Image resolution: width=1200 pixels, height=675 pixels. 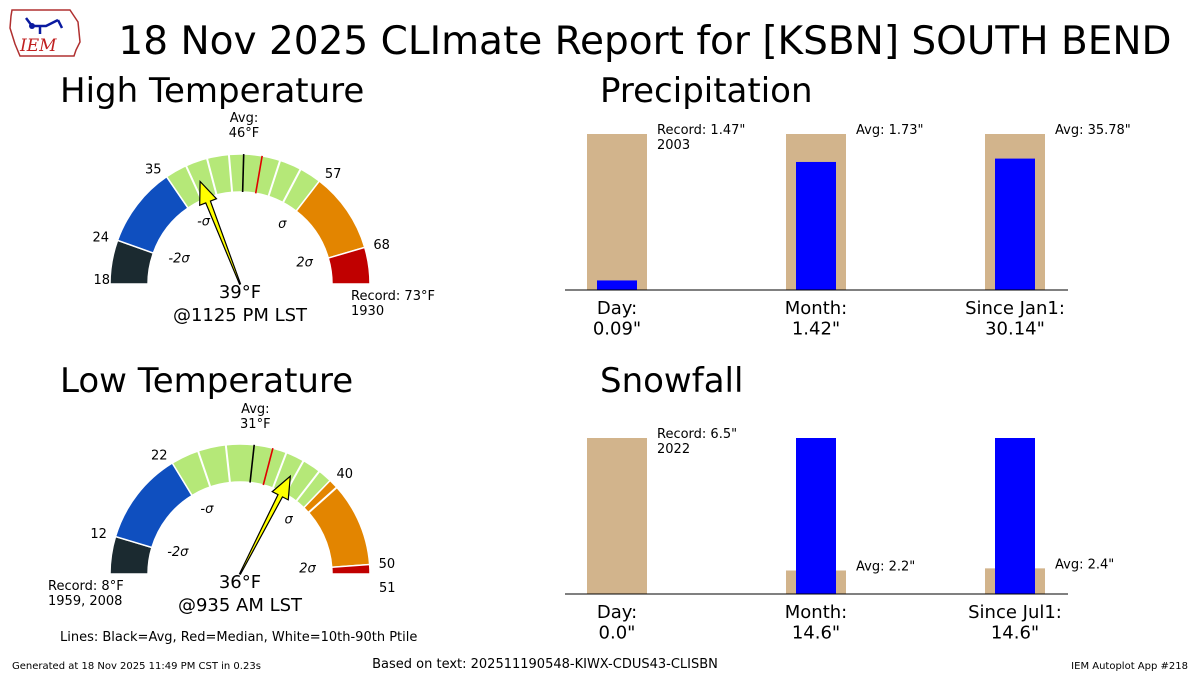 I want to click on gauge-tick-label-line: 35, so click(x=153, y=169).